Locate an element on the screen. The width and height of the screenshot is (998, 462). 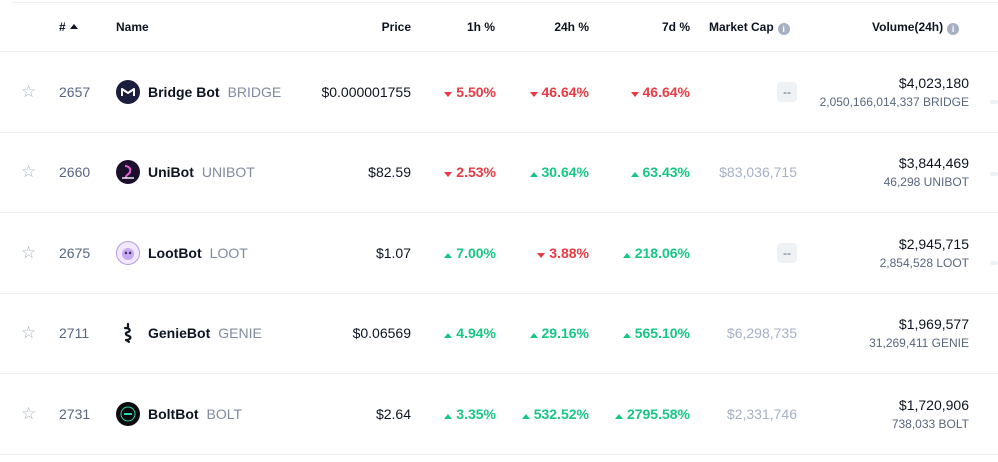
price-cell: $2.64 is located at coordinates (393, 414).